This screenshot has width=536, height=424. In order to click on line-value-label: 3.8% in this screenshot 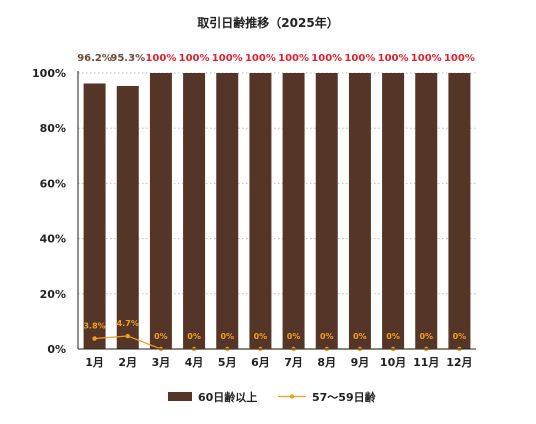, I will do `click(94, 326)`.